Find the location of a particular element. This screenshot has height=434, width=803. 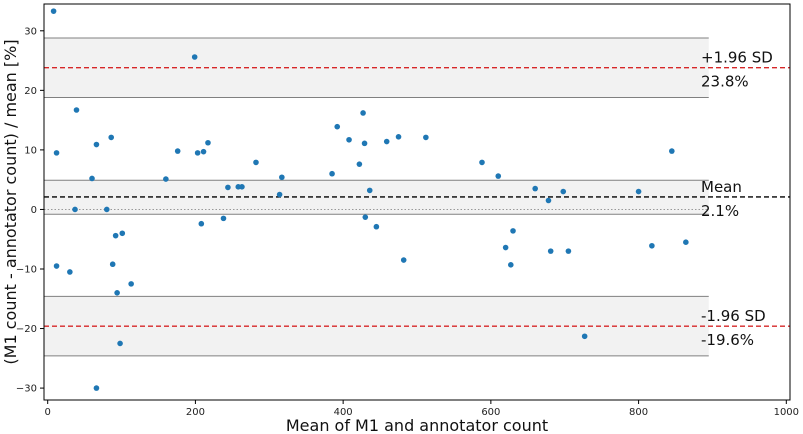

x-axis-label: Mean of M1 and annotator count is located at coordinates (417, 425).